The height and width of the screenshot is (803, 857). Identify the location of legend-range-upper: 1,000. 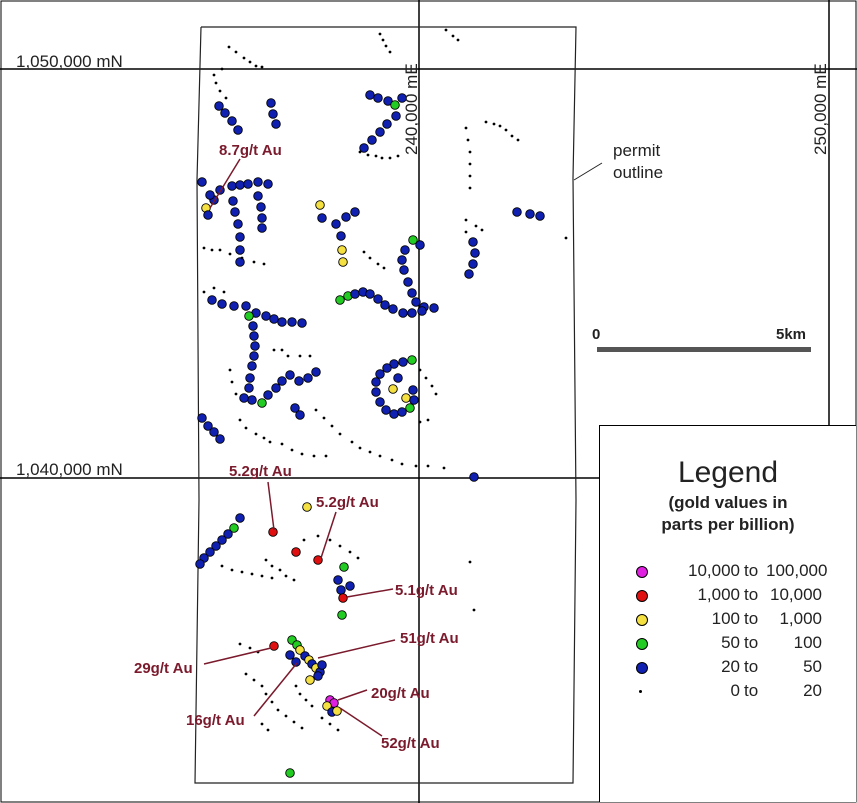
(800, 618).